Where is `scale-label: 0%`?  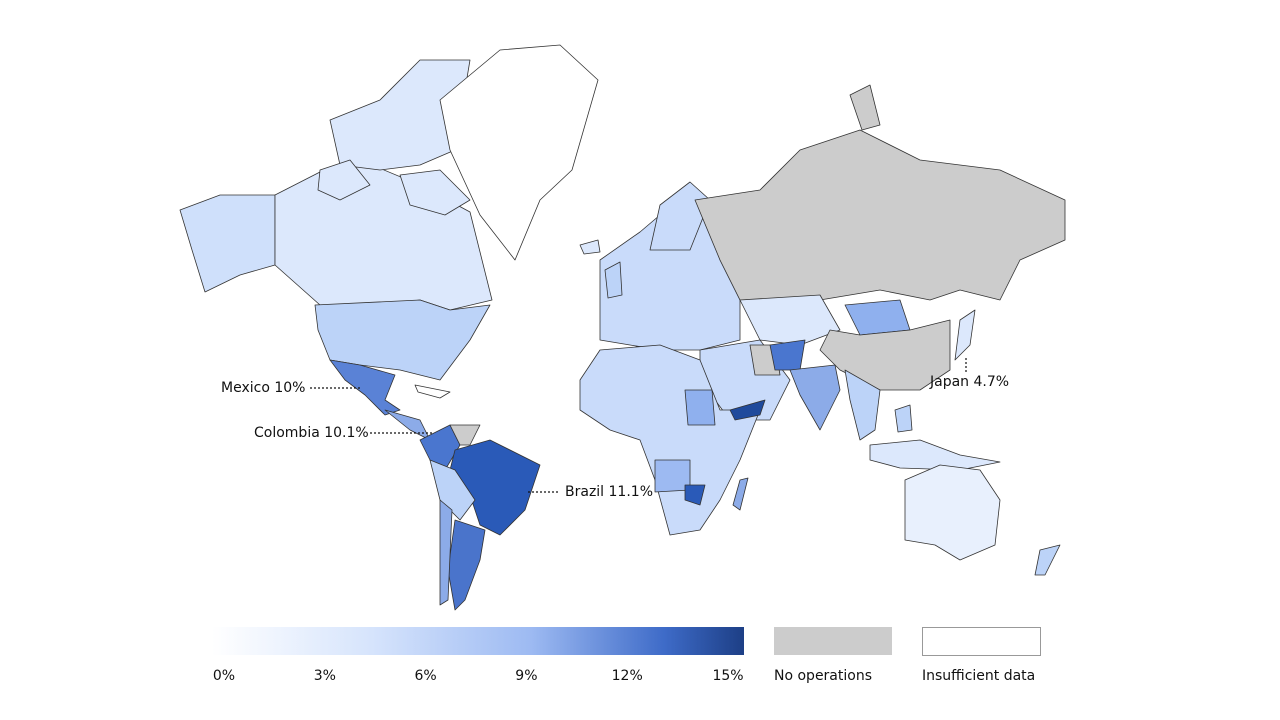
scale-label: 0% is located at coordinates (224, 676).